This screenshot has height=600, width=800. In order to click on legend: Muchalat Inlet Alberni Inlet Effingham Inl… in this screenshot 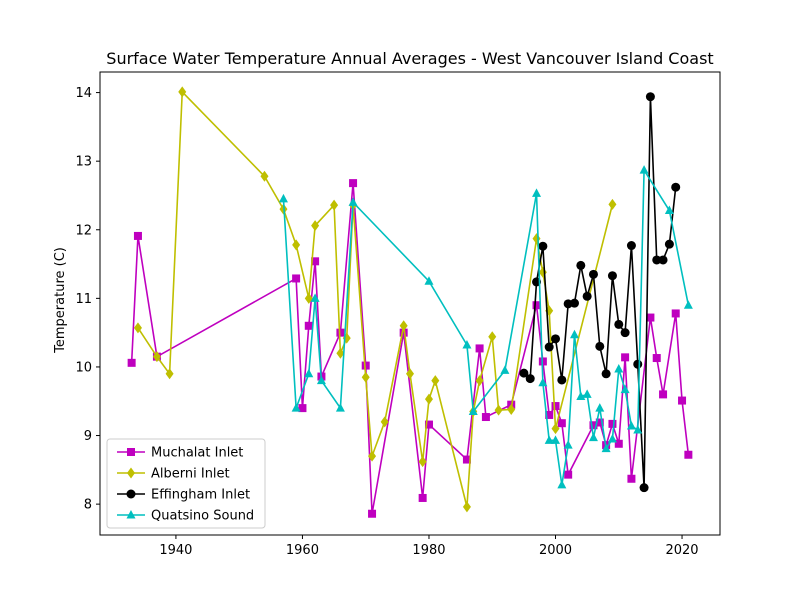, I will do `click(186, 483)`.